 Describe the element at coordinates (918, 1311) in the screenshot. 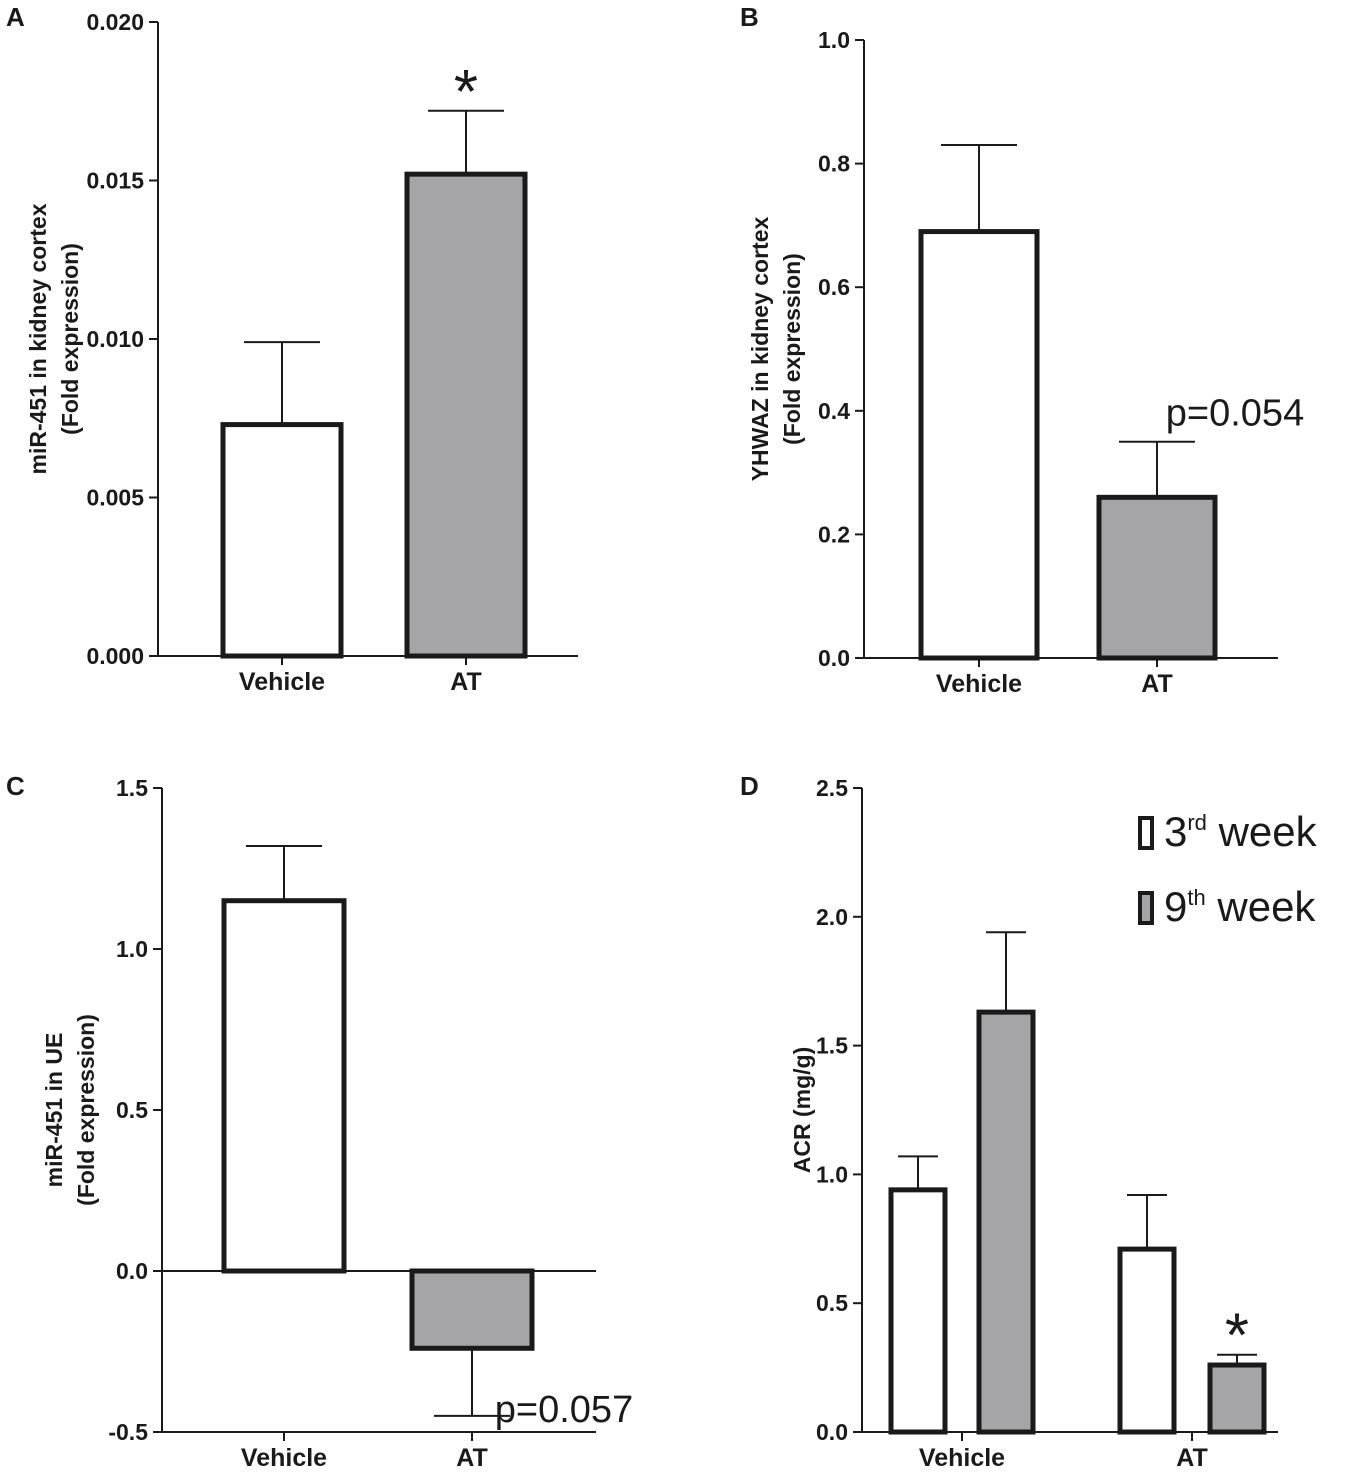

I see `bar-vehicle-s1` at that location.